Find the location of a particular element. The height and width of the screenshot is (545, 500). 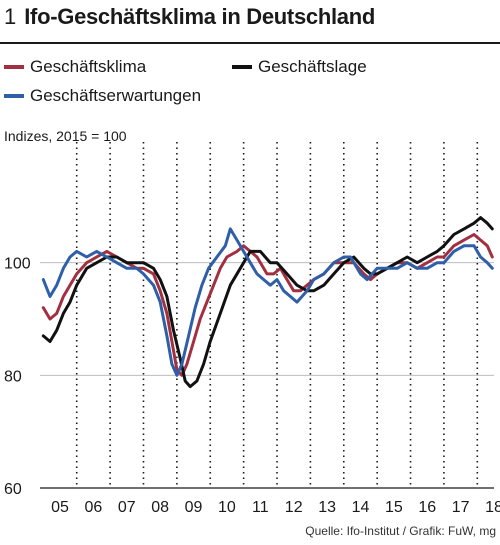

x-tick-label: 05 is located at coordinates (60, 507).